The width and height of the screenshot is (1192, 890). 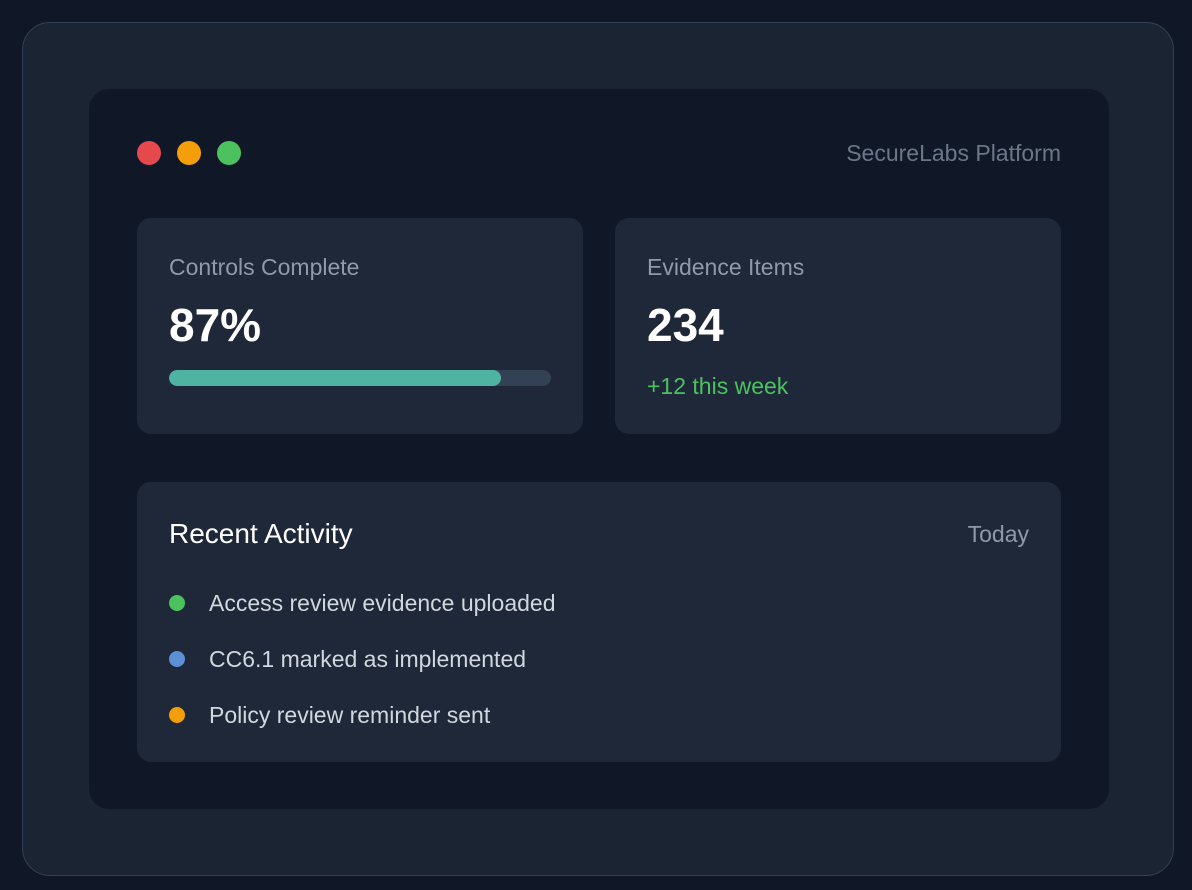 I want to click on close-window-button, so click(x=149, y=153).